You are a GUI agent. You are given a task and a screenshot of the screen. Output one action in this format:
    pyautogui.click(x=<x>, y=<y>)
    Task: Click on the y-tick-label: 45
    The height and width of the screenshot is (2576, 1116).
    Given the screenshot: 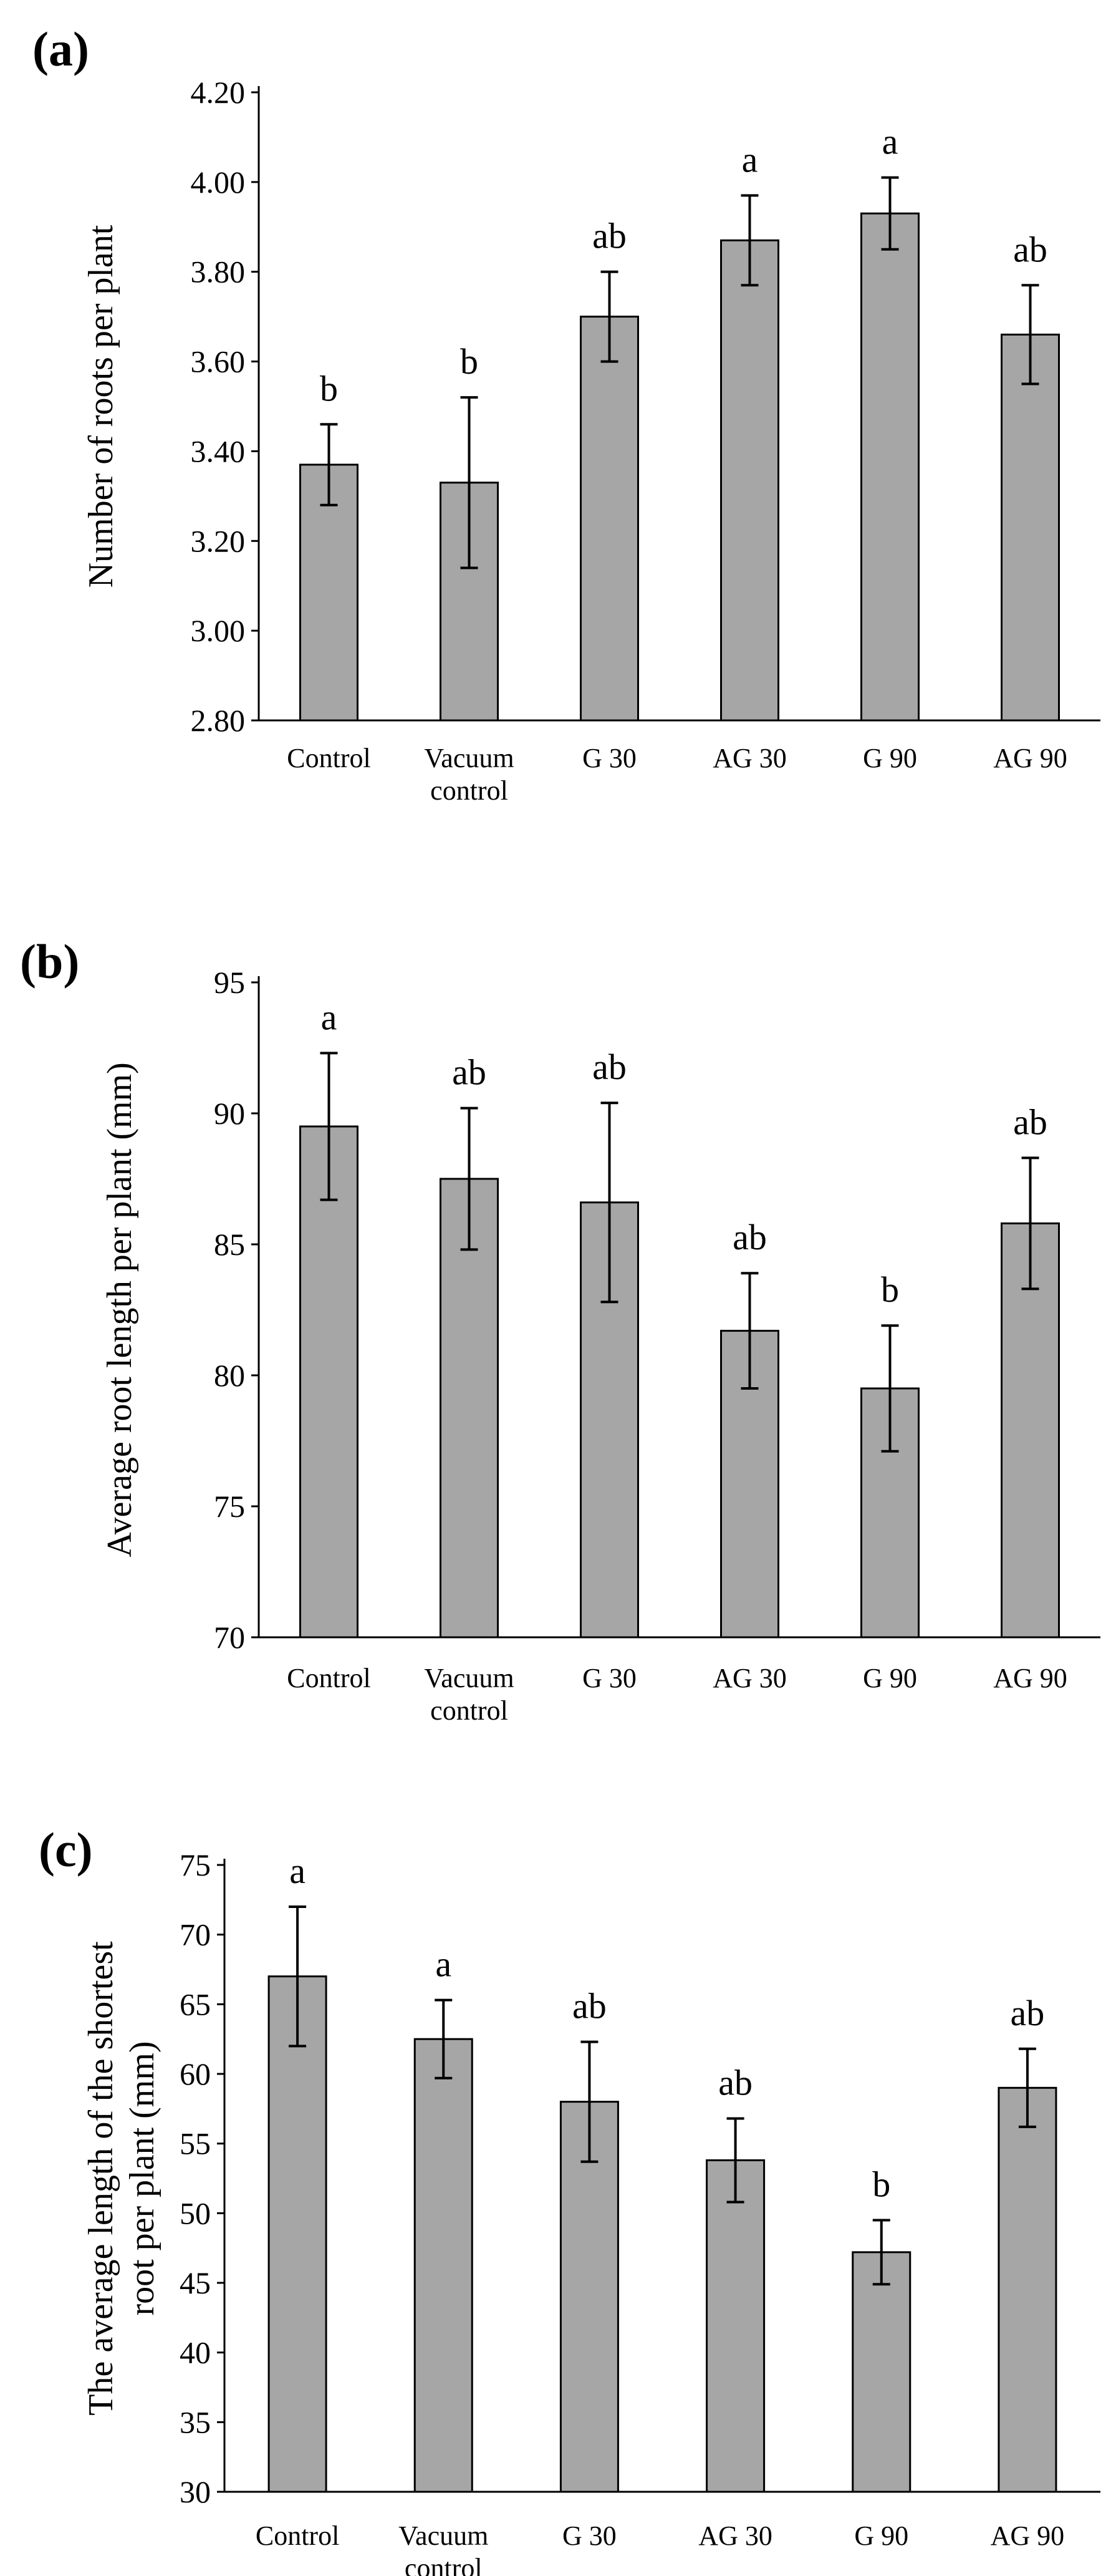 What is the action you would take?
    pyautogui.click(x=195, y=2282)
    